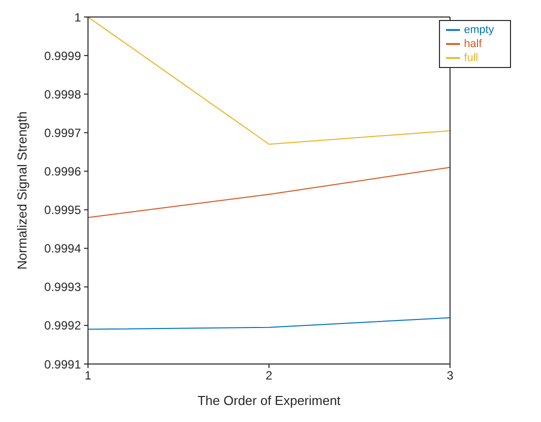 This screenshot has height=422, width=541. I want to click on y-tick-label: 0.9997, so click(63, 133).